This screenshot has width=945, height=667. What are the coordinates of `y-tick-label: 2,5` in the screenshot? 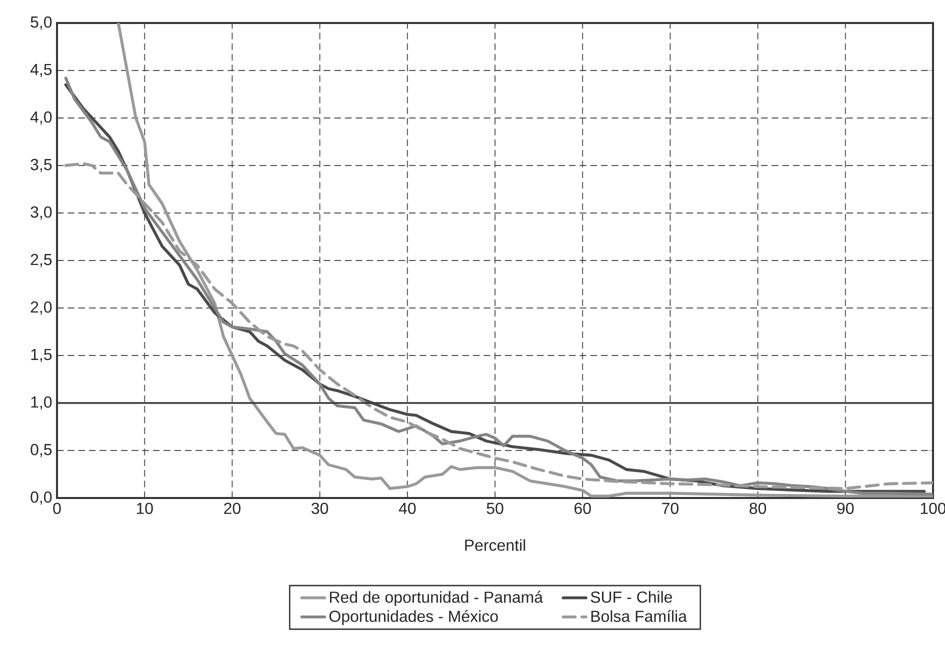 It's located at (41, 261).